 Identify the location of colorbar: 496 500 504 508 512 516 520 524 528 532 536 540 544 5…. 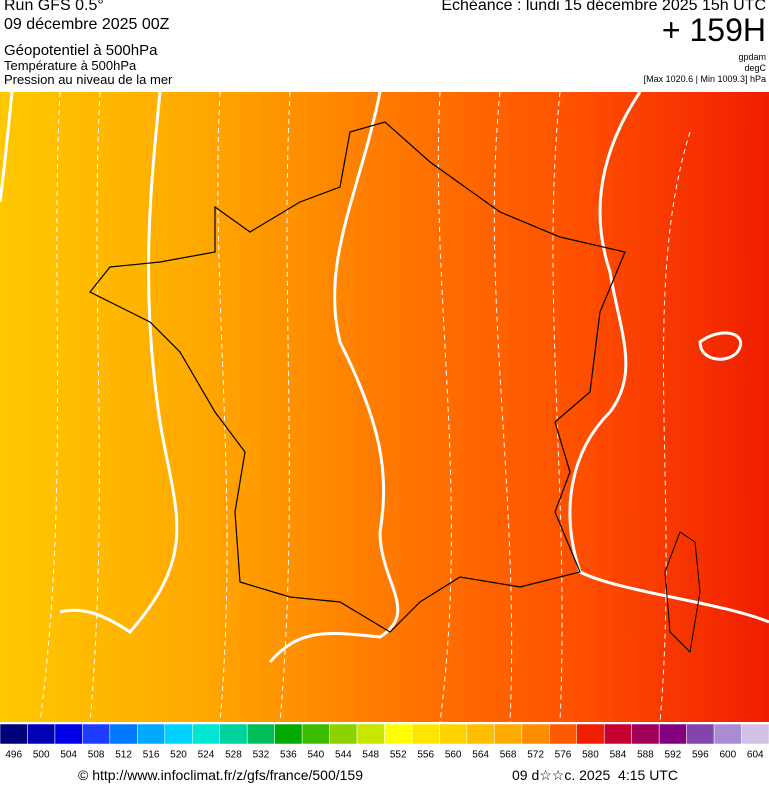
(384, 742).